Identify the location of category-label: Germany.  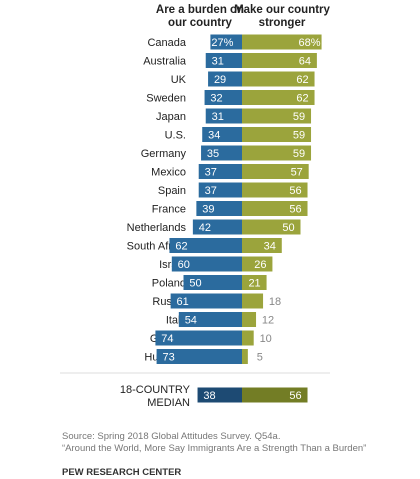
(164, 154).